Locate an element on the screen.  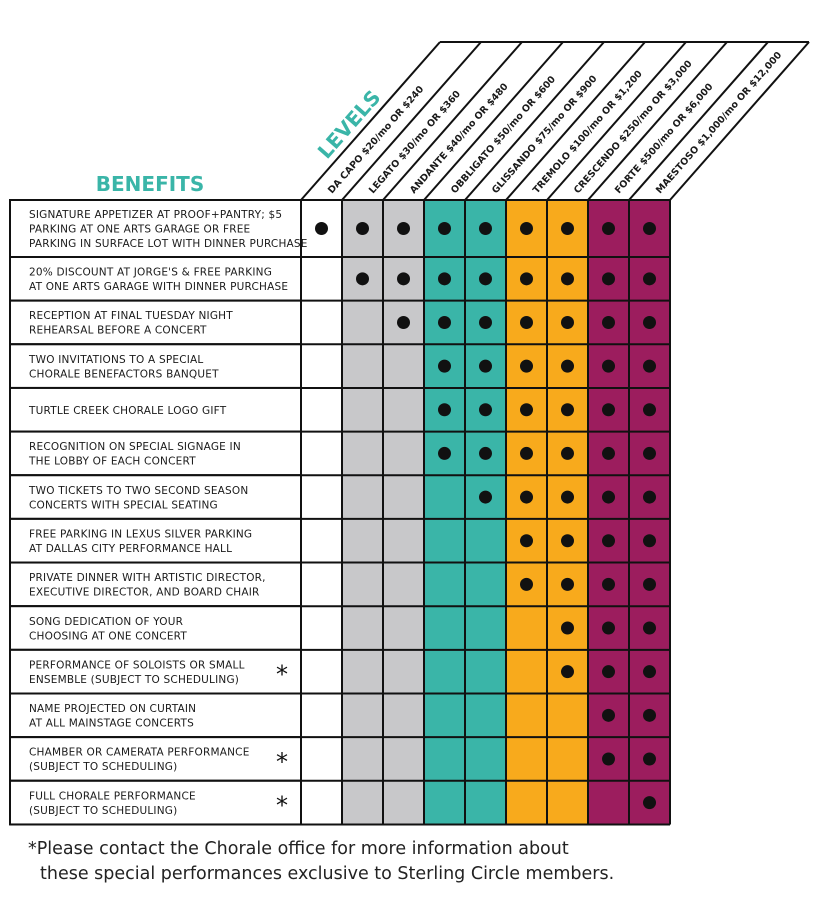
benefits-title: BENEFITS is located at coordinates (150, 184).